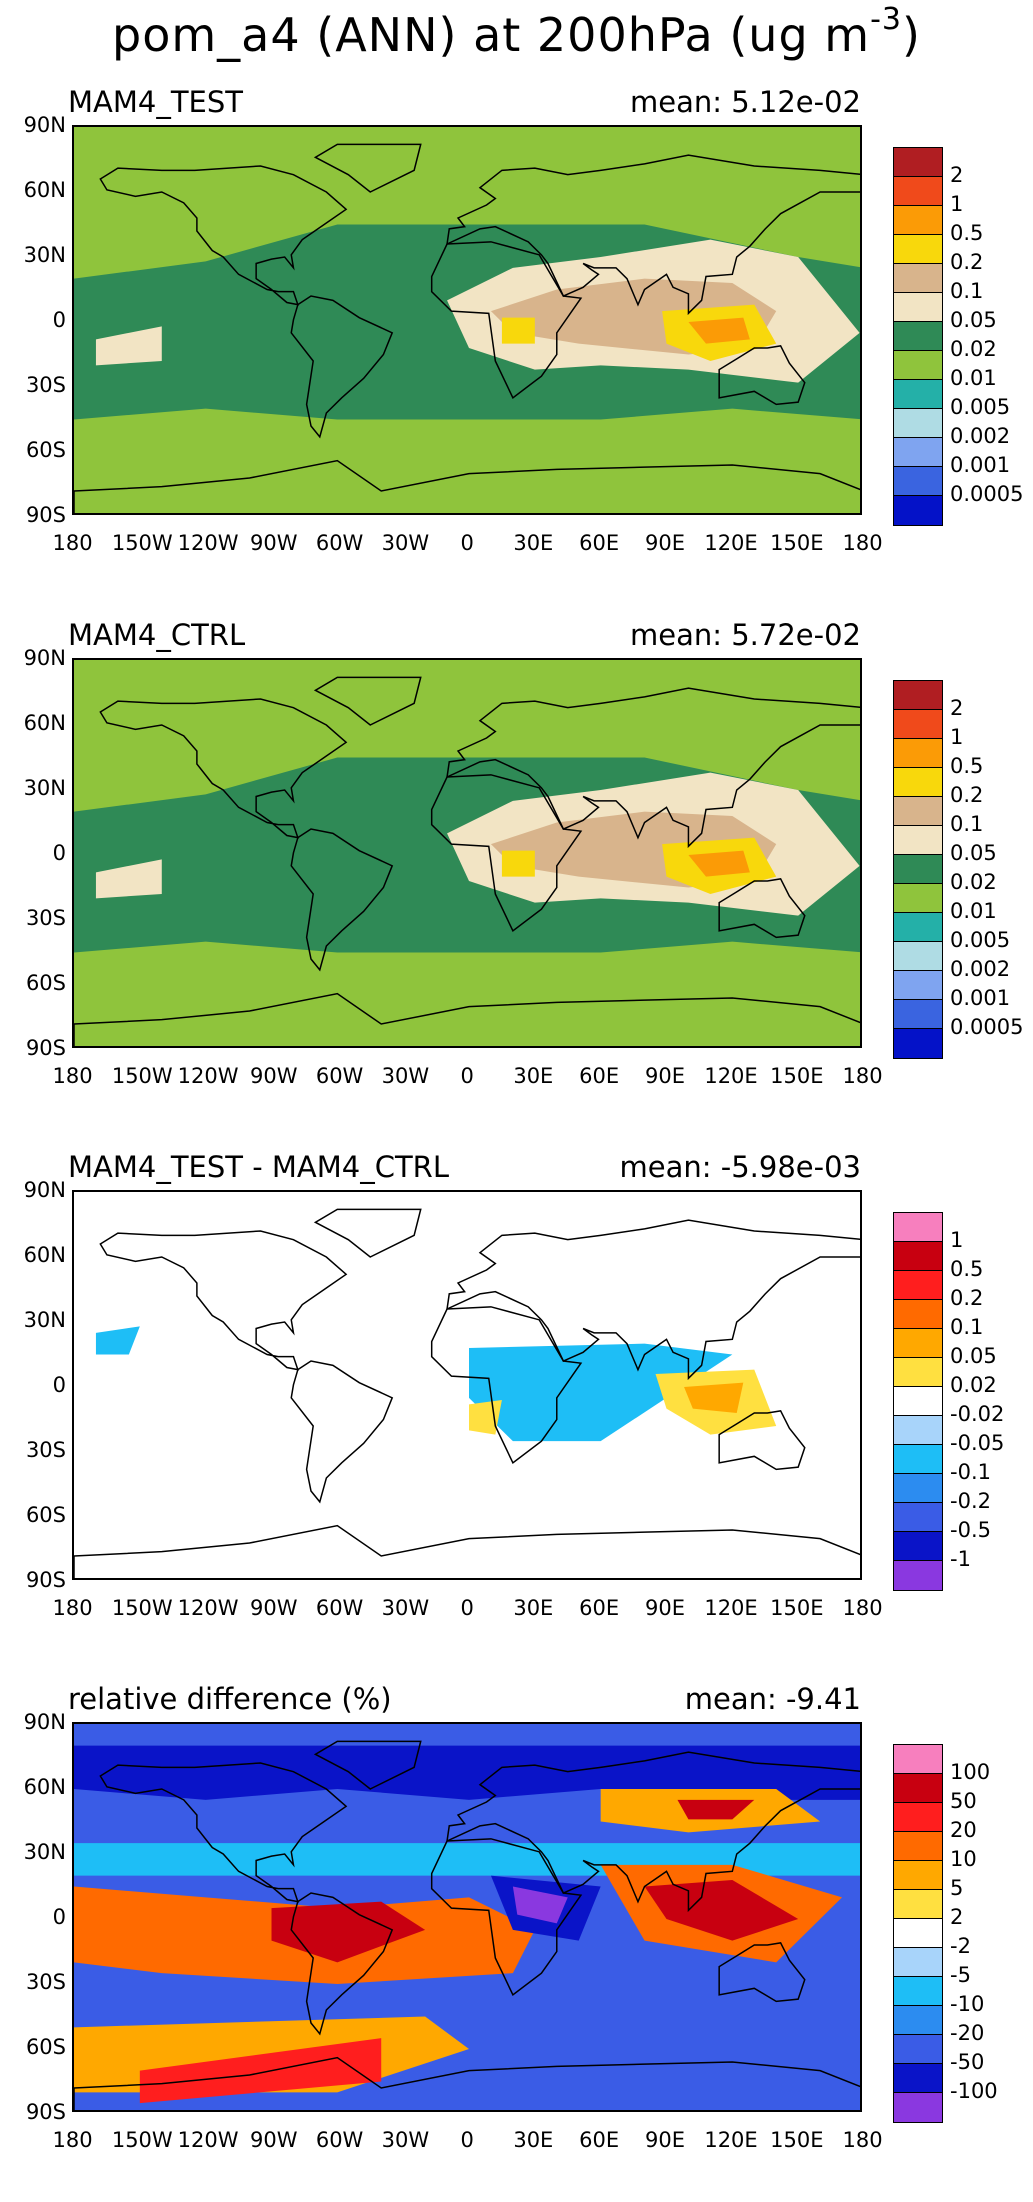 This screenshot has width=1033, height=2202. Describe the element at coordinates (740, 1167) in the screenshot. I see `panel-mean: mean: -5.98e-03` at that location.